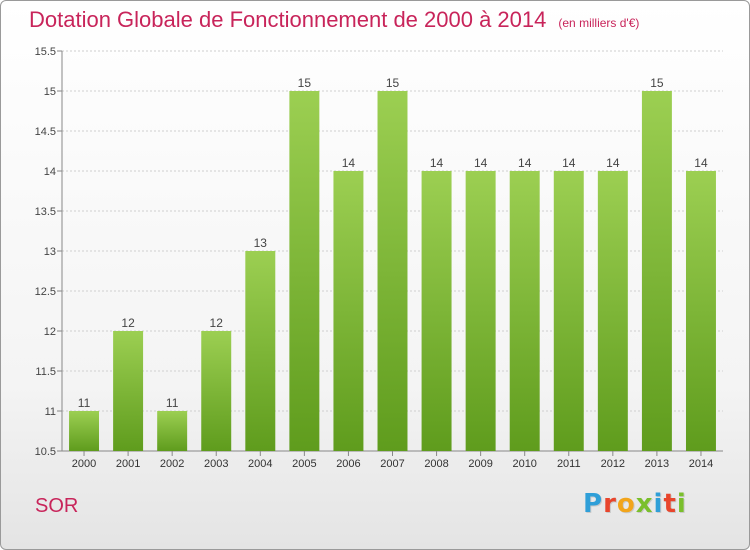 This screenshot has width=750, height=550. What do you see at coordinates (50, 412) in the screenshot?
I see `y-tick-label: 11` at bounding box center [50, 412].